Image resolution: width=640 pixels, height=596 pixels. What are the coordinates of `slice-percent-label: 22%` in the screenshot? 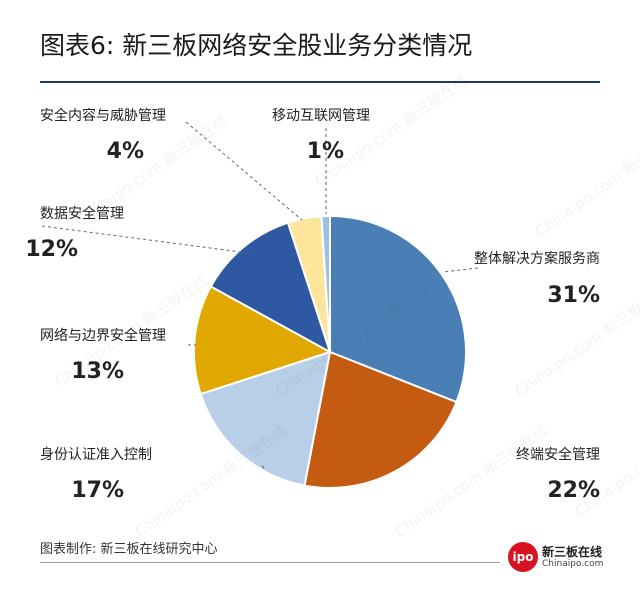 It's located at (573, 490).